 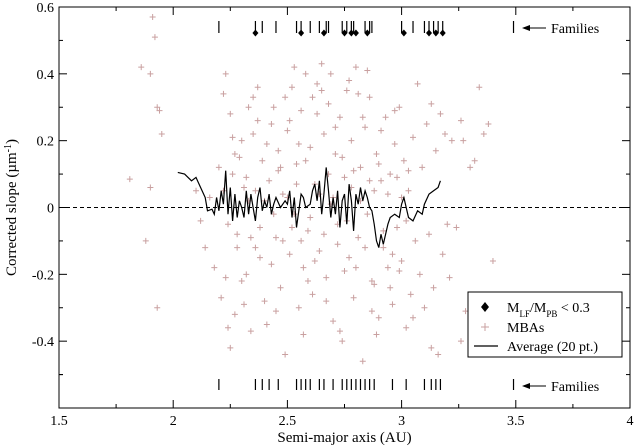 I want to click on y-axis-label: Corrected slope (µm-1), so click(x=12, y=207).